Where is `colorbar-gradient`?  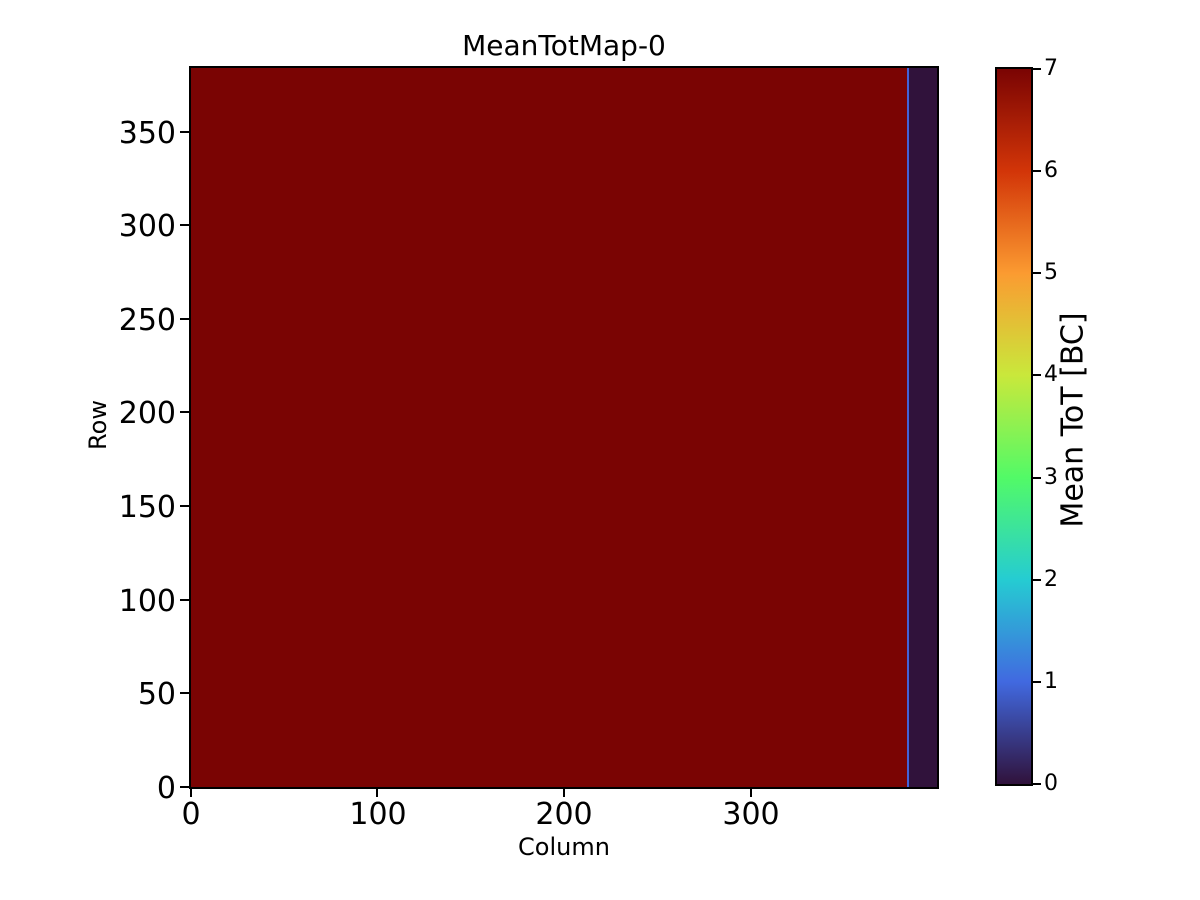
colorbar-gradient is located at coordinates (1014, 426).